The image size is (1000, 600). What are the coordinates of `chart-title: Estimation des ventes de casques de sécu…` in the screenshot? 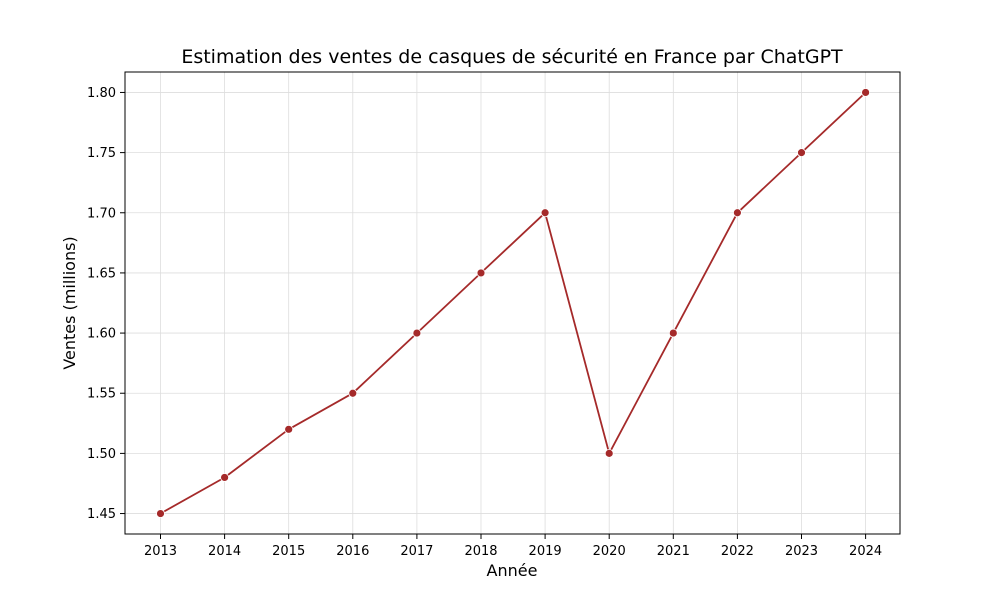 It's located at (512, 57).